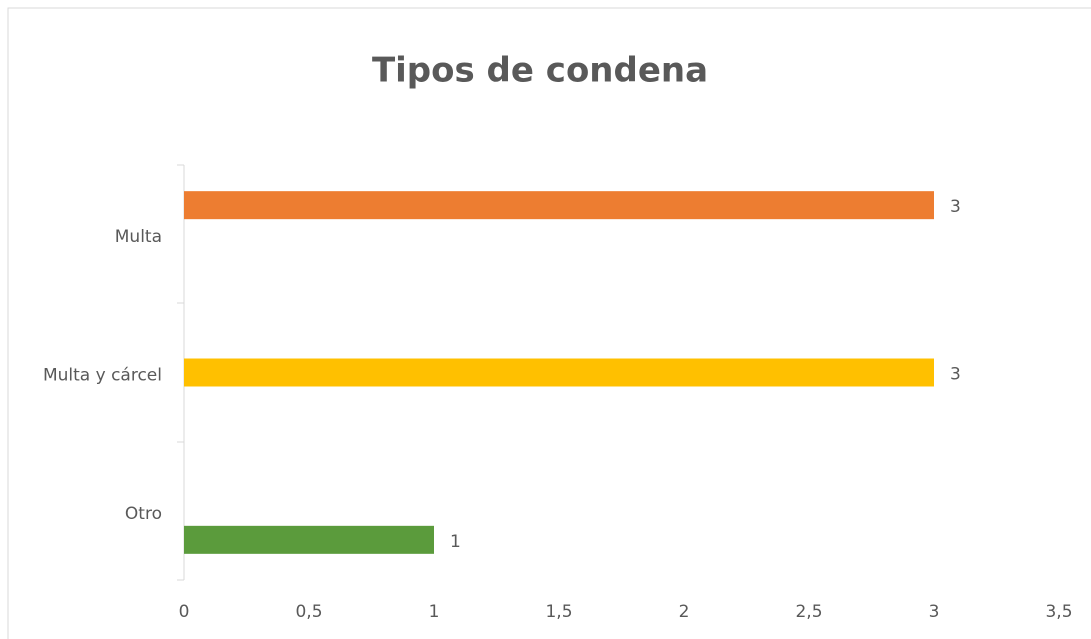 This screenshot has width=1091, height=639. I want to click on chart-title: Tipos de condena, so click(540, 71).